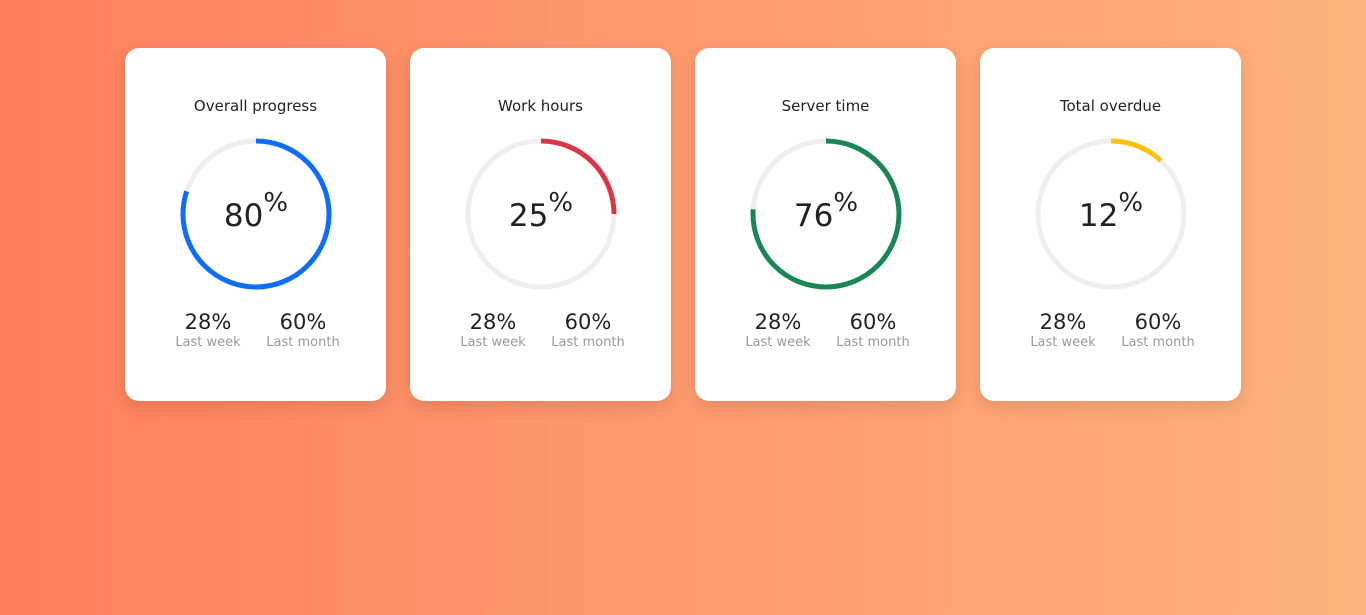 The width and height of the screenshot is (1366, 615). What do you see at coordinates (540, 106) in the screenshot?
I see `card-title: Work hours` at bounding box center [540, 106].